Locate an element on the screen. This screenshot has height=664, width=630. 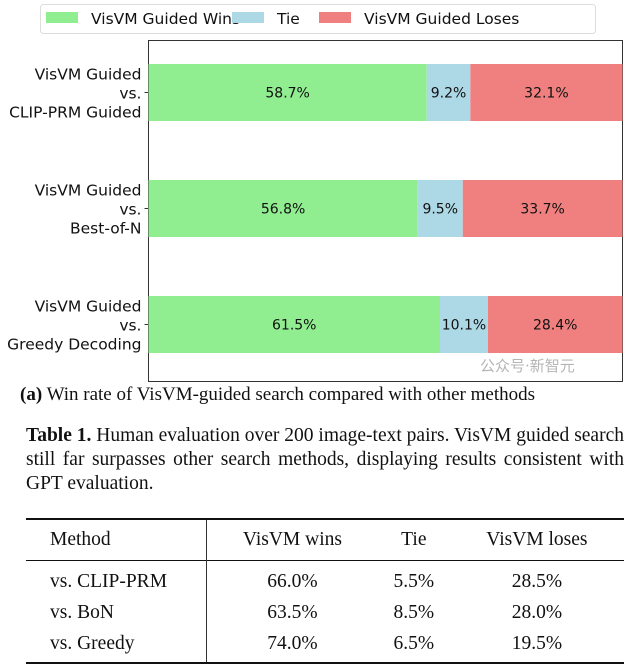
cell-tie: 5.5% is located at coordinates (414, 581).